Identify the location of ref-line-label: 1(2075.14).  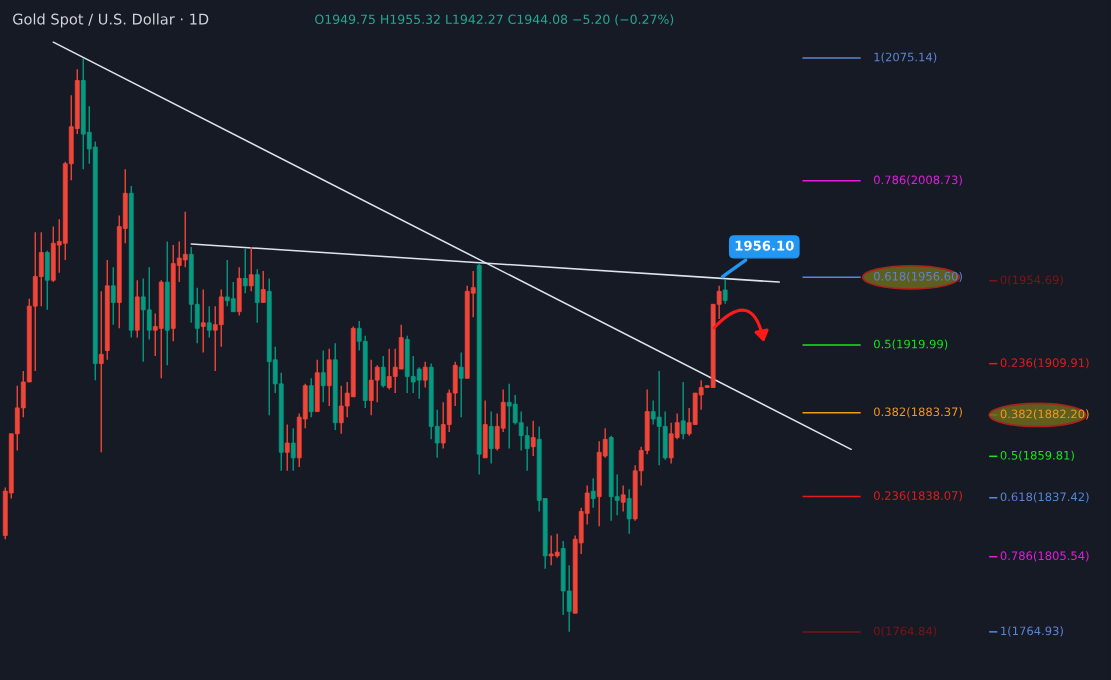
(905, 57).